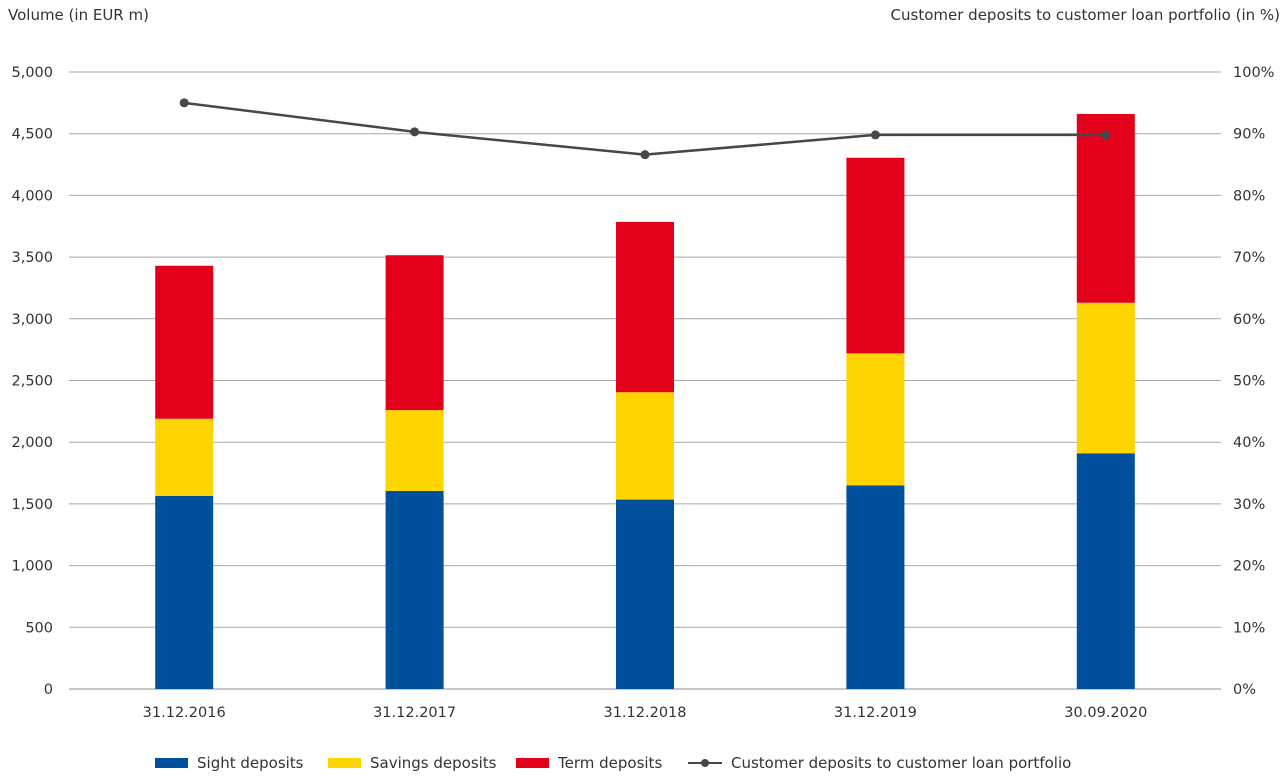 Image resolution: width=1288 pixels, height=776 pixels. I want to click on legend-item-term: Term deposits, so click(589, 763).